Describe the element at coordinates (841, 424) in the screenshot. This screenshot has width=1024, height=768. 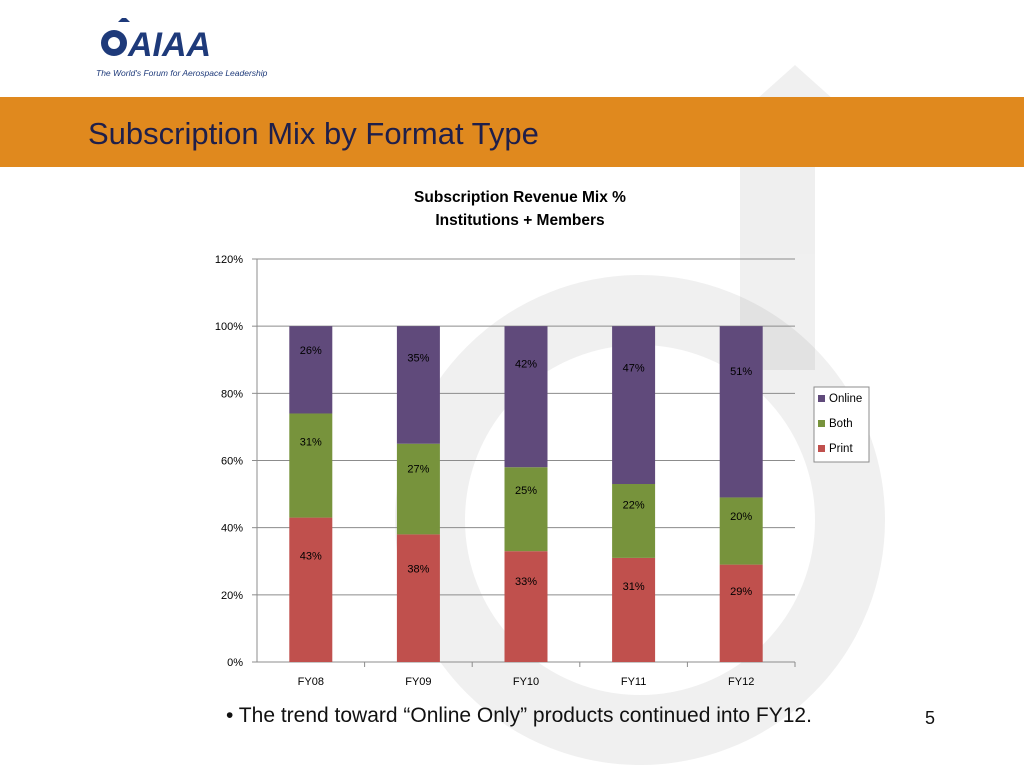
I see `legend-label-both: Both` at that location.